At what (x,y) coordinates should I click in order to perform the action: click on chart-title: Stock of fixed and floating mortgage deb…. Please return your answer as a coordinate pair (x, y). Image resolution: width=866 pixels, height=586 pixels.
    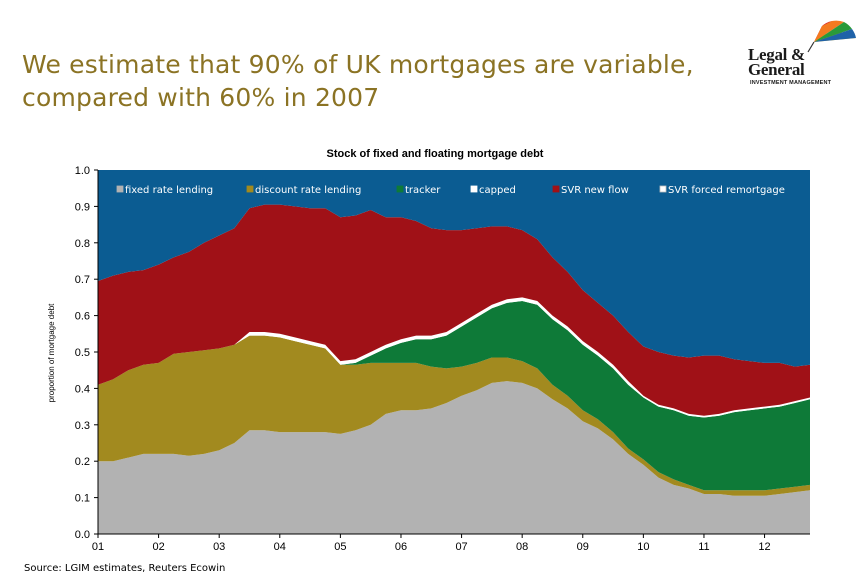
    Looking at the image, I should click on (435, 154).